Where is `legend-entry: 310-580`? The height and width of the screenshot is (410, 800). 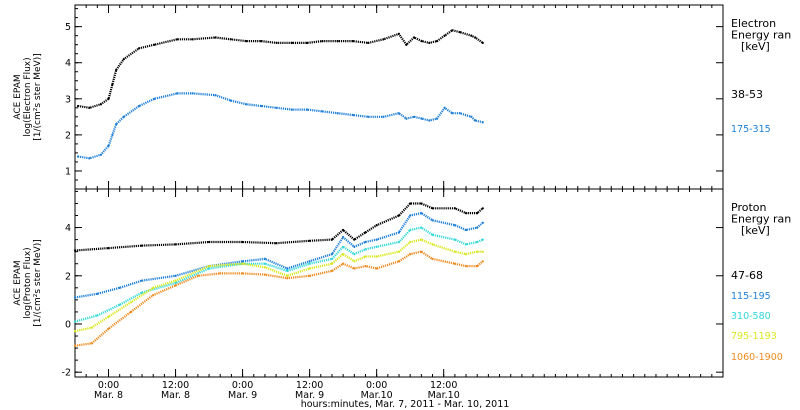
legend-entry: 310-580 is located at coordinates (751, 316).